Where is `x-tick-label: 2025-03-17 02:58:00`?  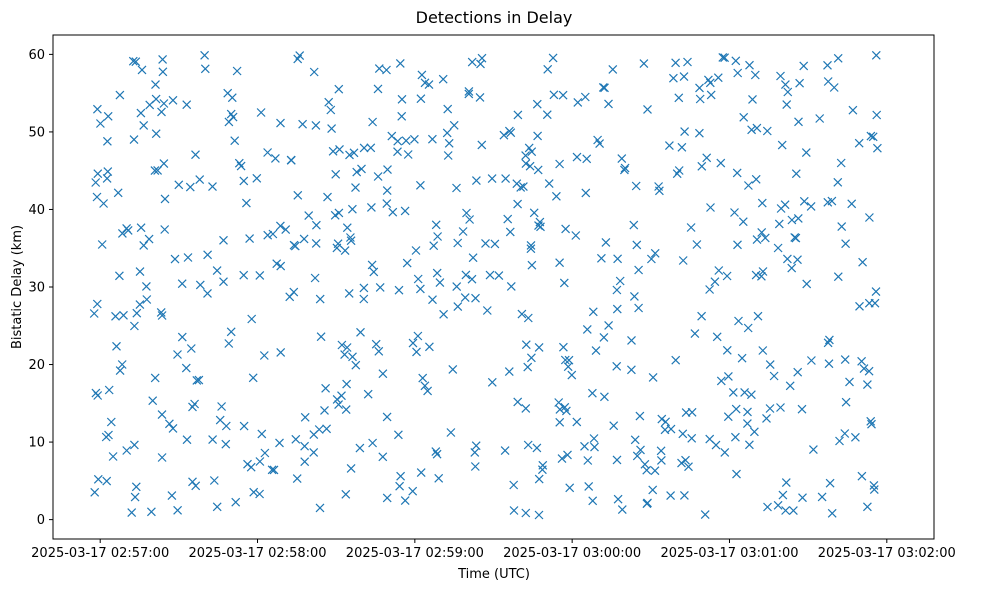 x-tick-label: 2025-03-17 02:58:00 is located at coordinates (257, 553).